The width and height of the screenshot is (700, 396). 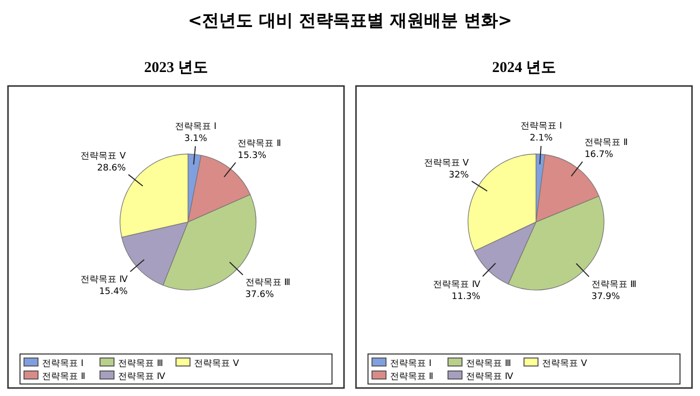 What do you see at coordinates (524, 68) in the screenshot?
I see `chart-subtitle: 2024 년도` at bounding box center [524, 68].